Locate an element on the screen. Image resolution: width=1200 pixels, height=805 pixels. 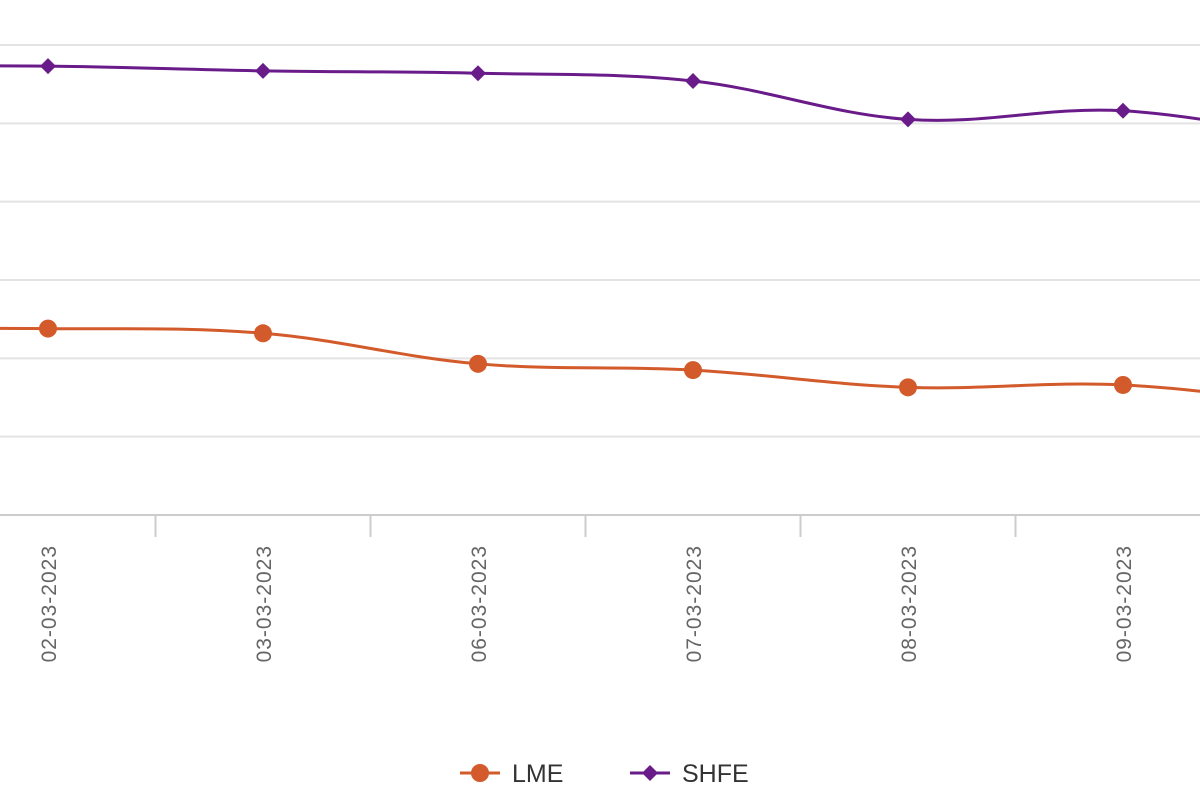
legend-item-lme: LME is located at coordinates (511, 774).